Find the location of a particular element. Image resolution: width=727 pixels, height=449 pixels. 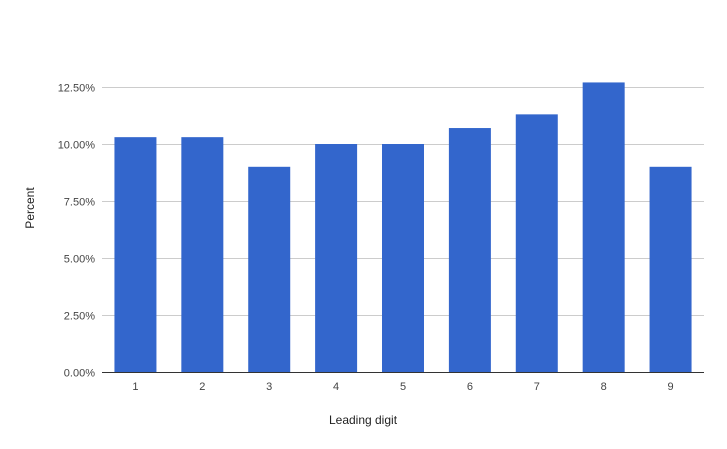

x-tick-label: 6 is located at coordinates (470, 387).